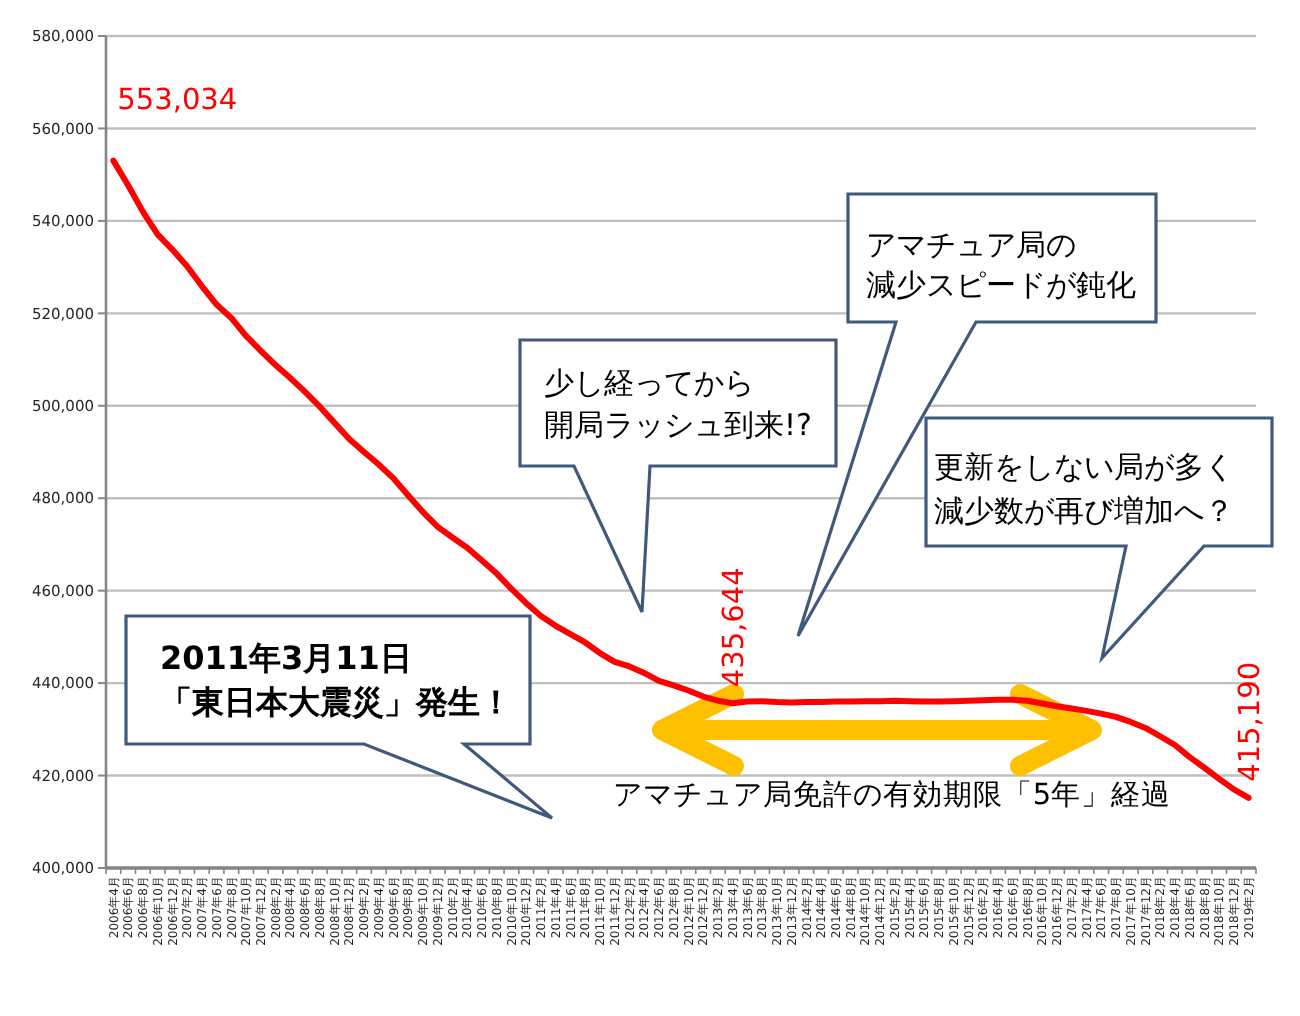 Image resolution: width=1300 pixels, height=1016 pixels. I want to click on annotation: 2011年3月11日「東日本大震災」発生！, so click(336, 680).